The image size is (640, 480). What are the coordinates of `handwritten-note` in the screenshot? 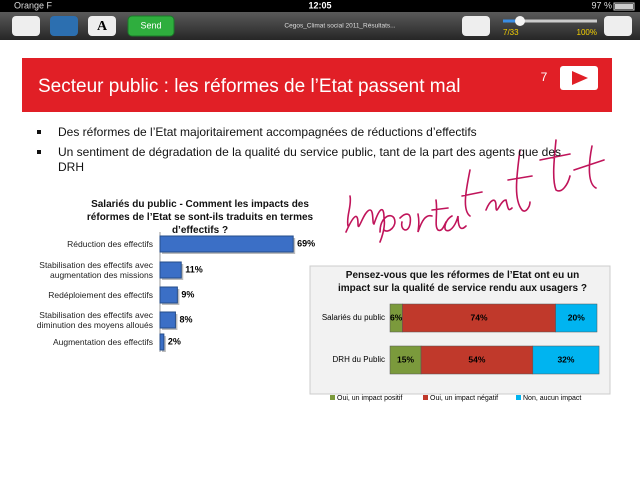 It's located at (475, 191).